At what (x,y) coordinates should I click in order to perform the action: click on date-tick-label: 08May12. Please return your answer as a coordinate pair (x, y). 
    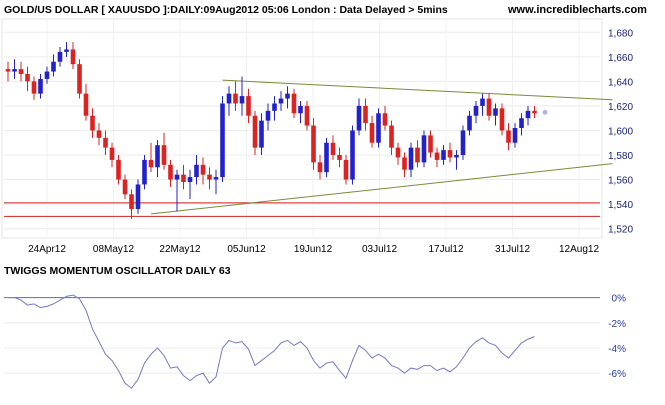
    Looking at the image, I should click on (114, 249).